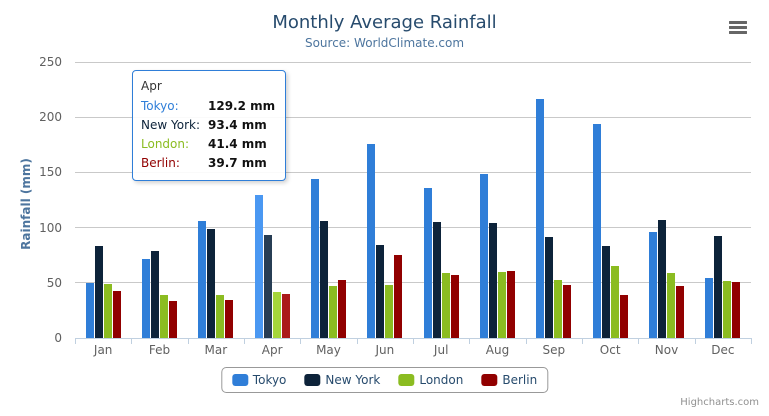 The height and width of the screenshot is (416, 769). What do you see at coordinates (146, 298) in the screenshot?
I see `bar-tokyo-feb` at bounding box center [146, 298].